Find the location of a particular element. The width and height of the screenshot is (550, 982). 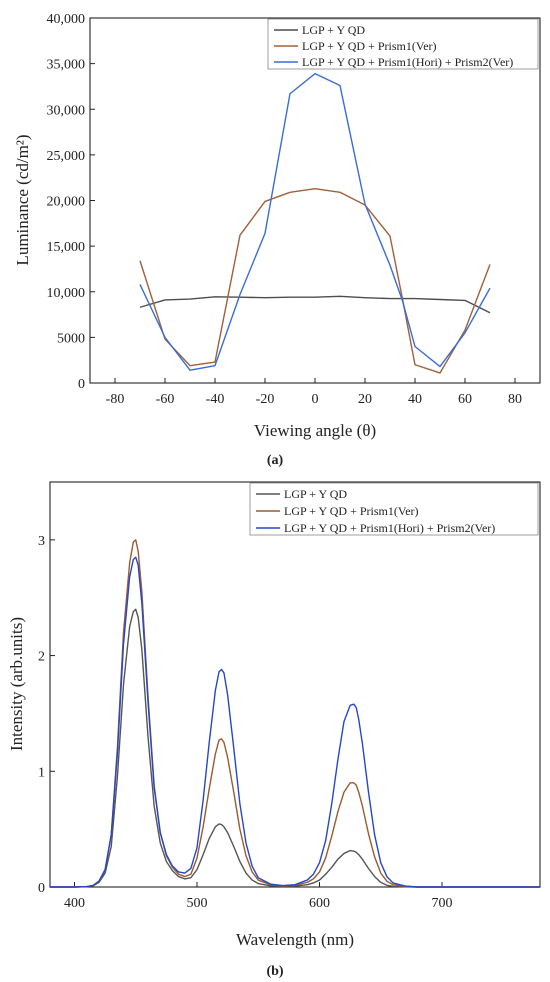

y-tick-label: 3 is located at coordinates (41, 541).